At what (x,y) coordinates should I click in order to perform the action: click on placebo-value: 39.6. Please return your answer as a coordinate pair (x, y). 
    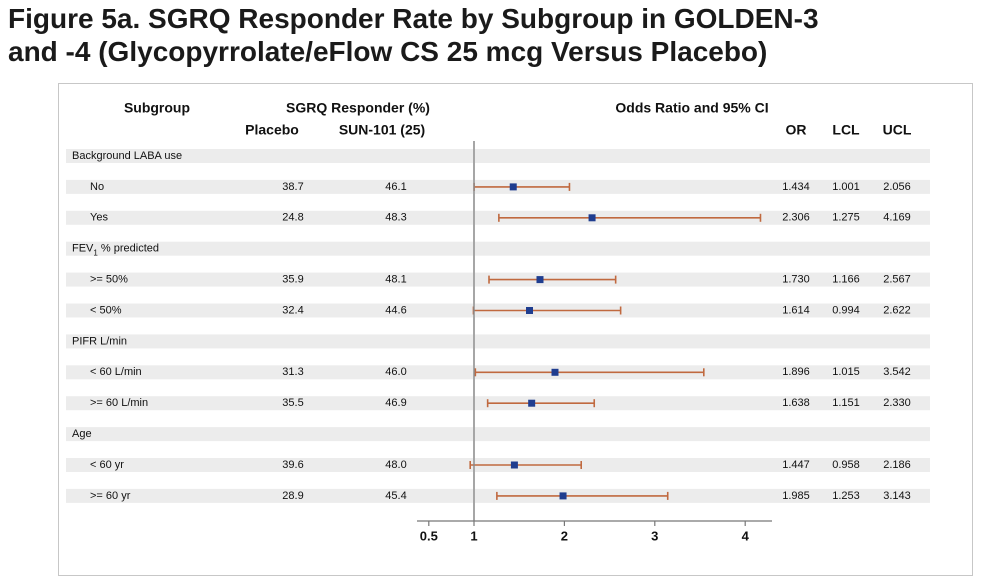
    Looking at the image, I should click on (292, 465).